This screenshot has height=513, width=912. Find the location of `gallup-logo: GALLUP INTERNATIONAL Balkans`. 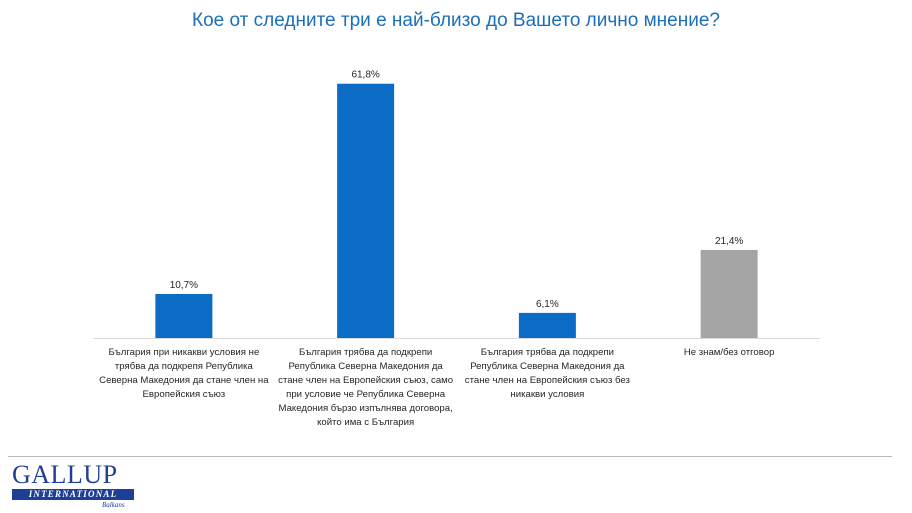

gallup-logo: GALLUP INTERNATIONAL Balkans is located at coordinates (74, 486).